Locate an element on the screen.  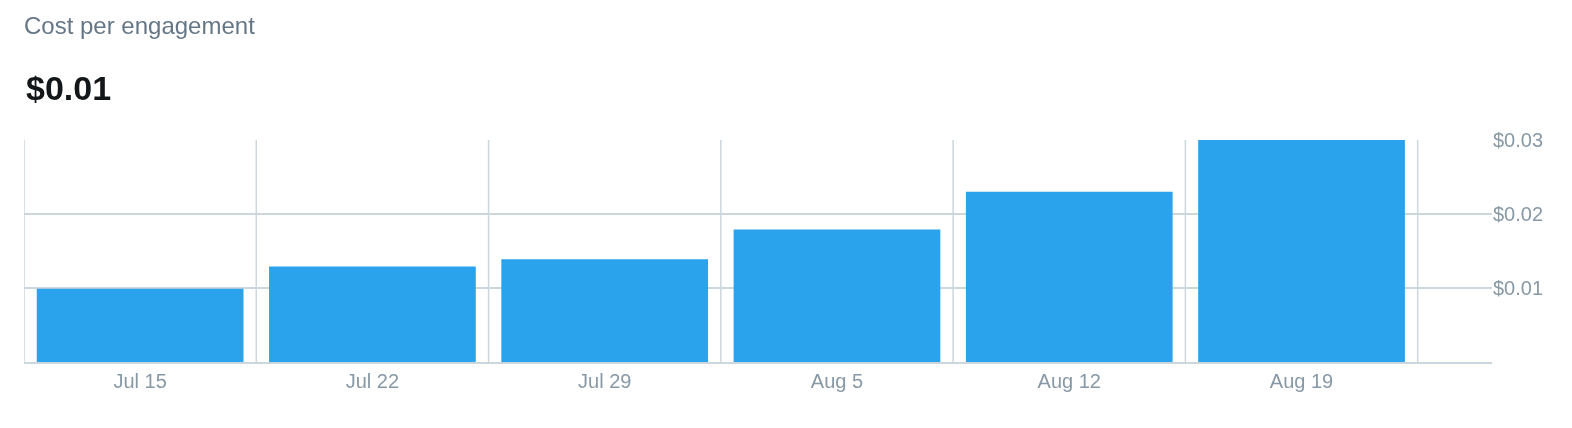
x-tick-label: Jul 15 is located at coordinates (140, 381).